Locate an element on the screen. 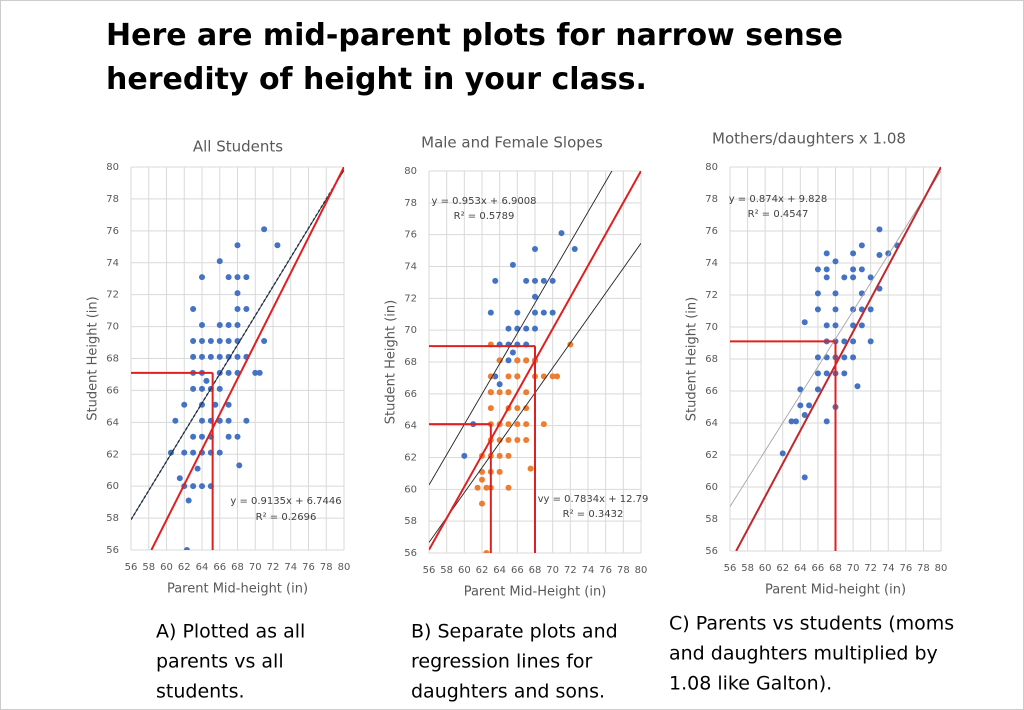  chart-title: Mothers/daughters x 1.08 is located at coordinates (809, 139).